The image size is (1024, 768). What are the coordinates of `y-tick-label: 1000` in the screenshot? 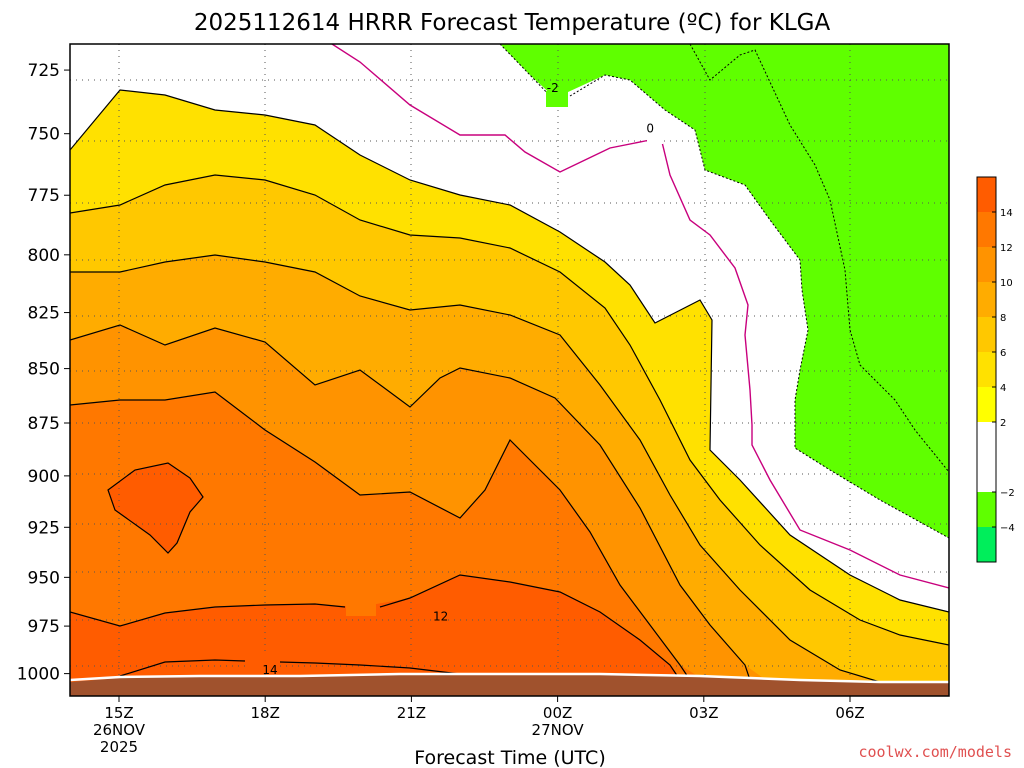 It's located at (38, 675).